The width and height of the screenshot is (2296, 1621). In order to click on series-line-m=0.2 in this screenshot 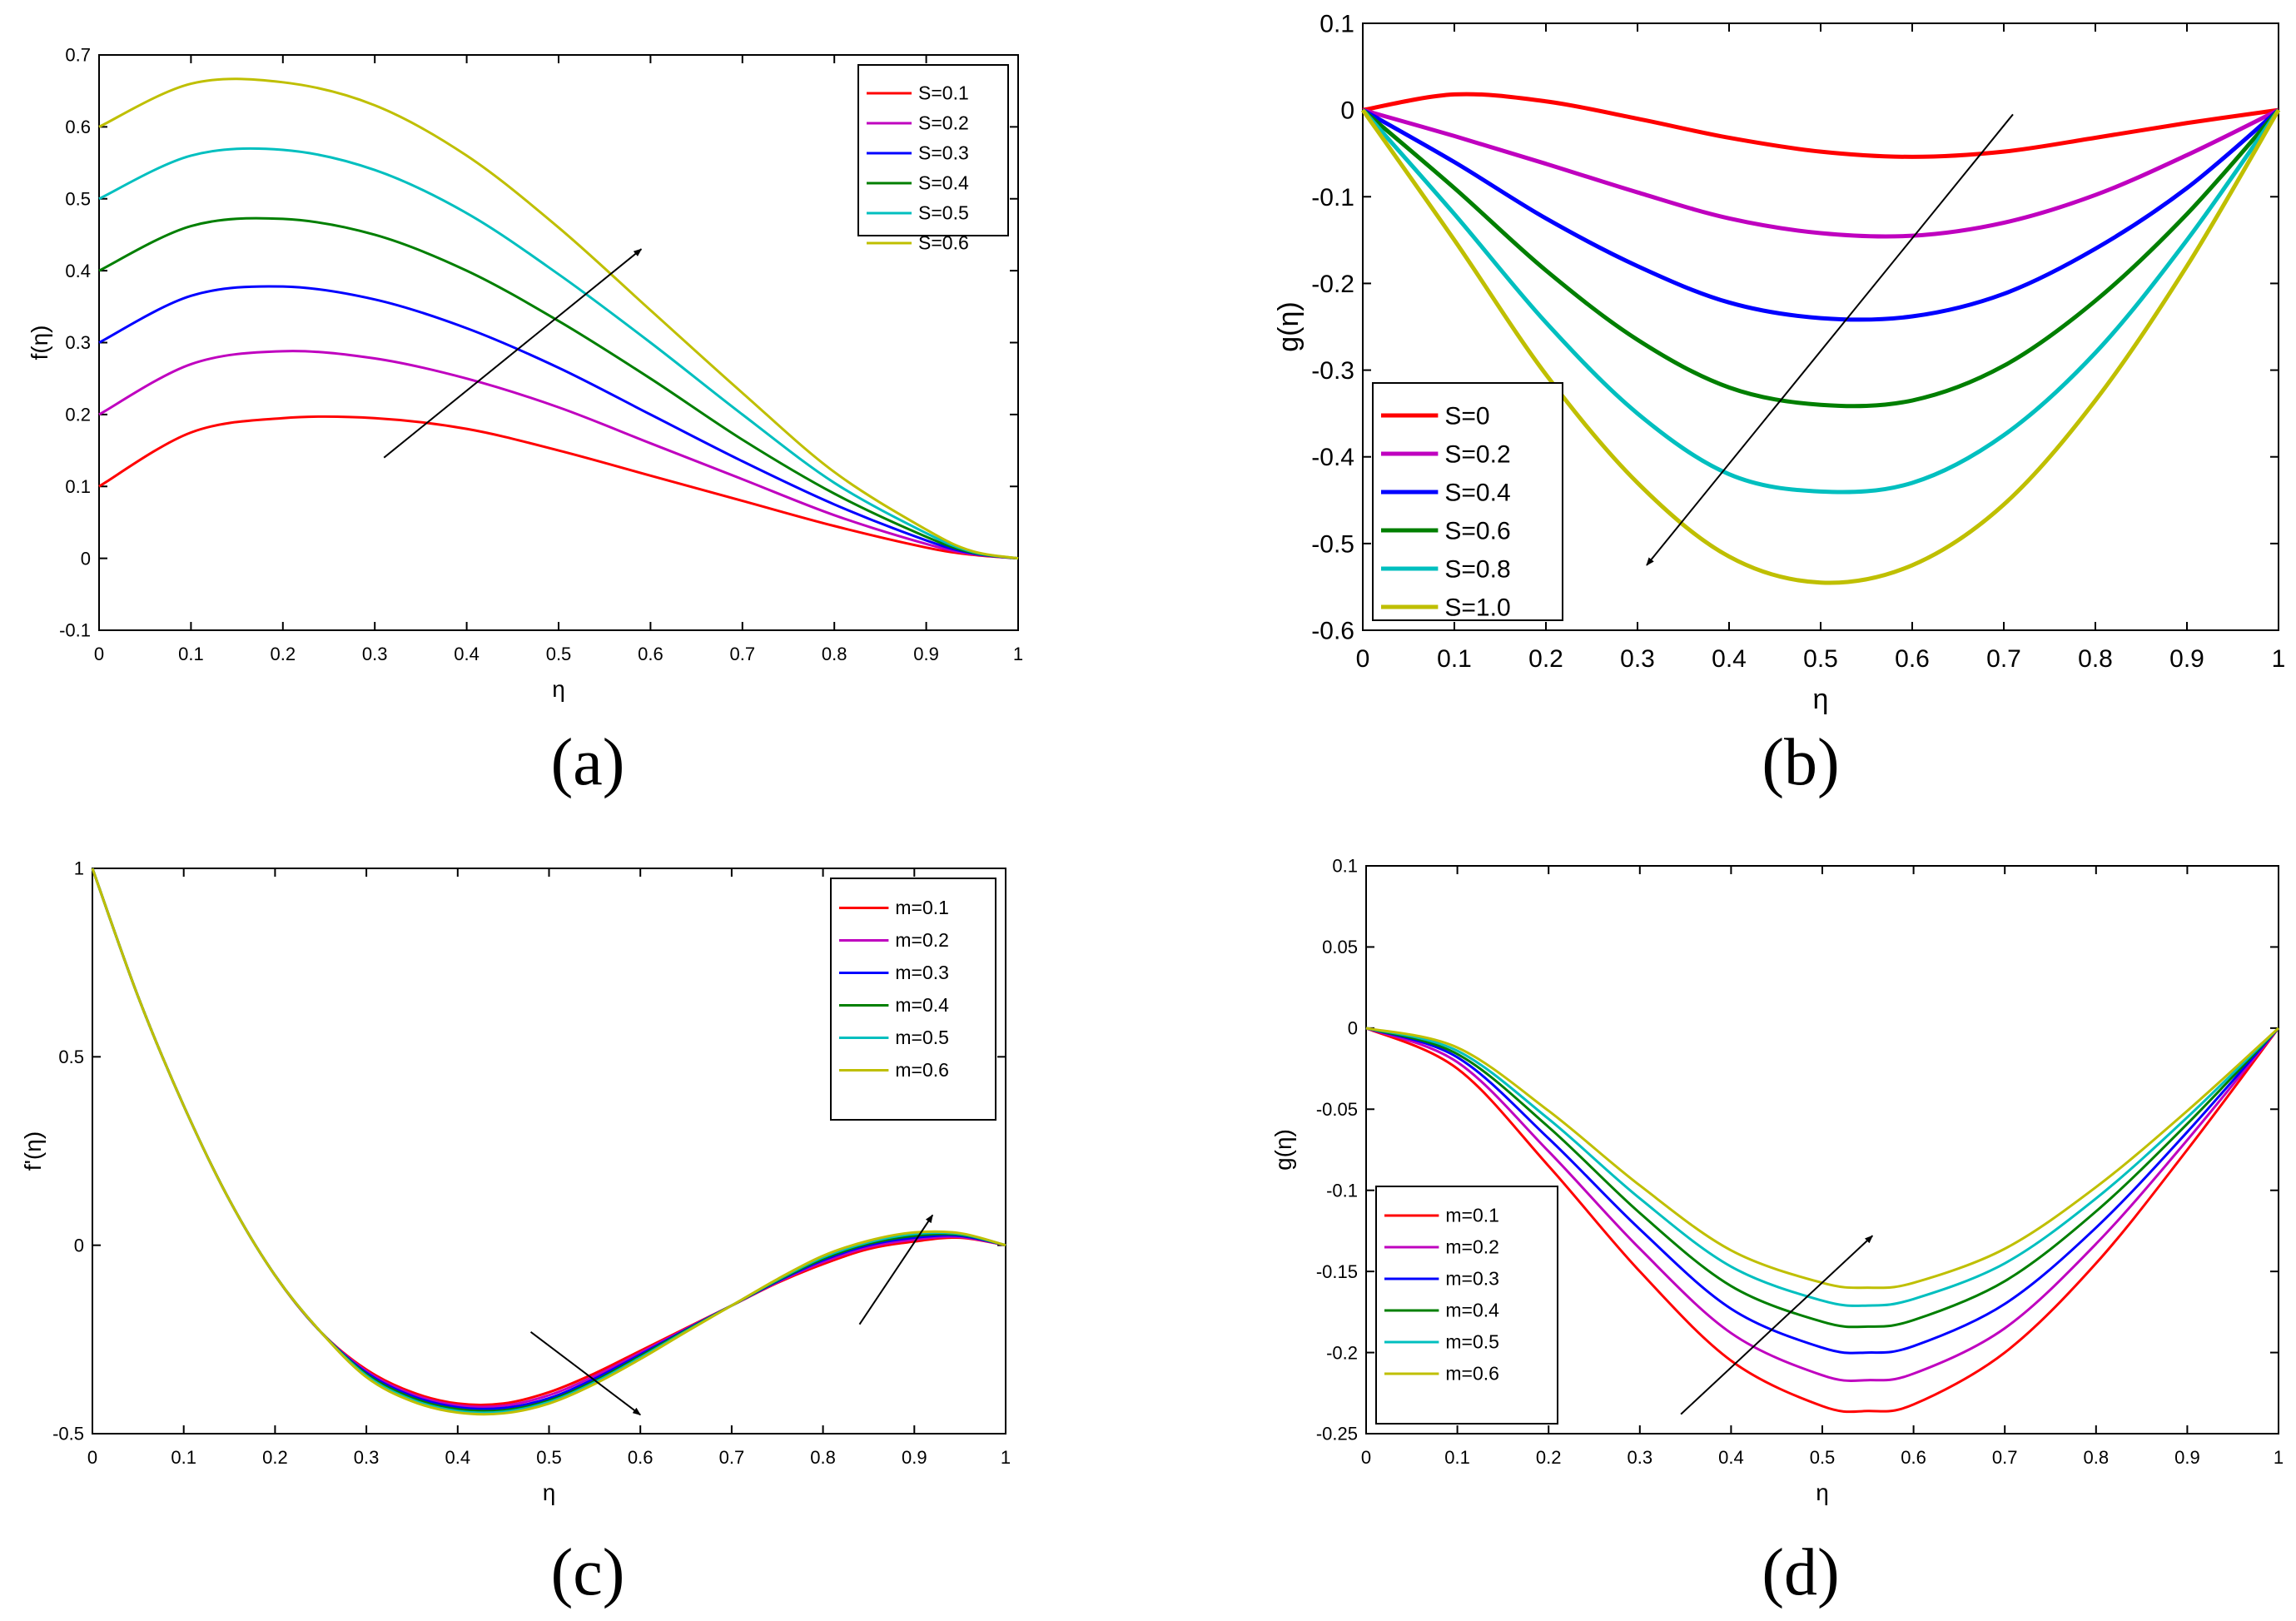, I will do `click(1822, 1204)`.